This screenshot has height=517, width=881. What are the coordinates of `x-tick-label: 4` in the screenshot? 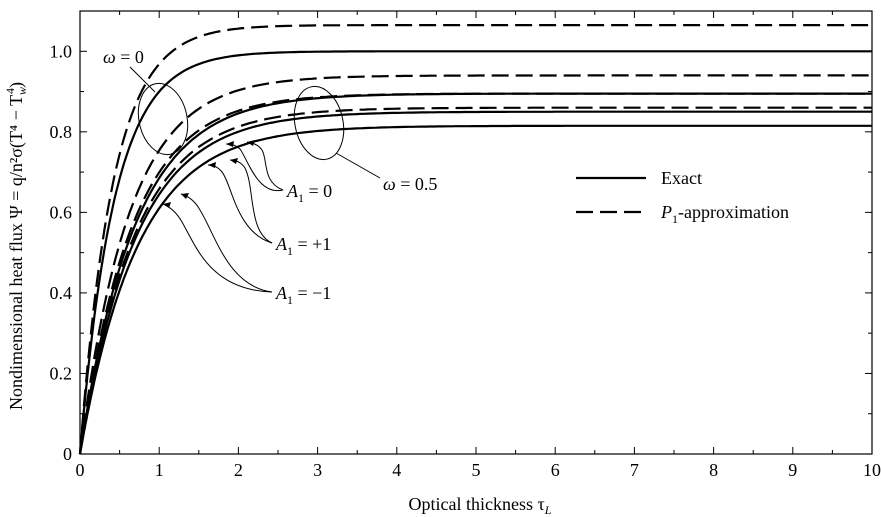 It's located at (396, 470).